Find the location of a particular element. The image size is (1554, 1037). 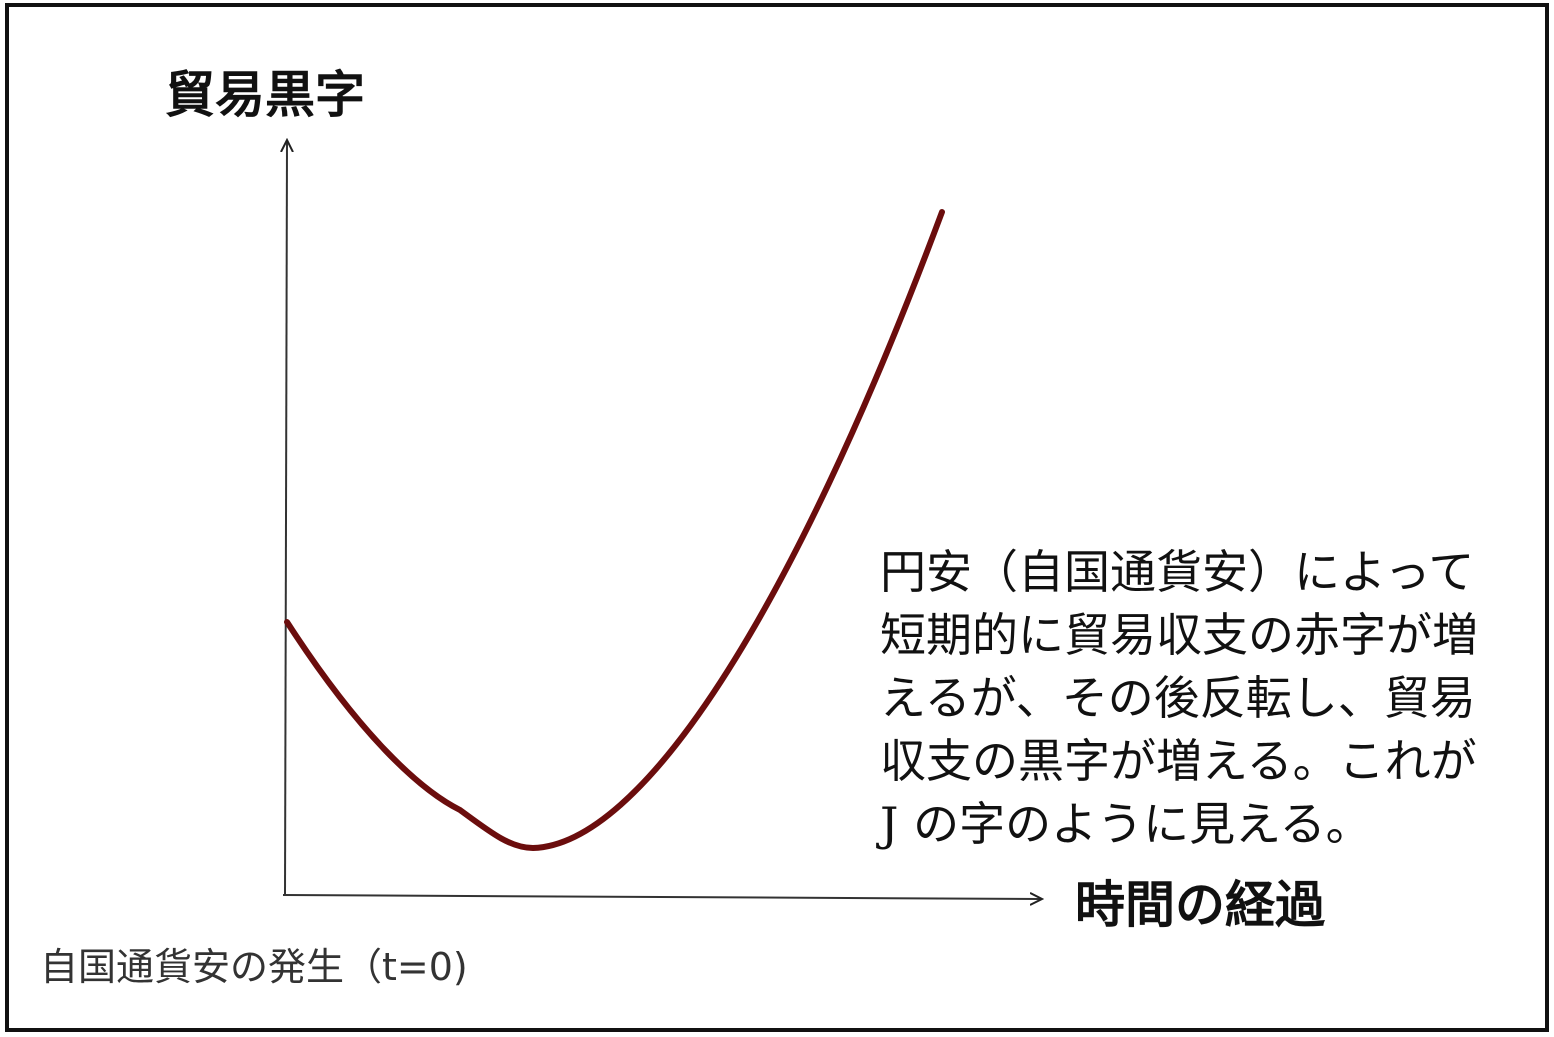

annotation-line: えるが、その後反転し、貿易 is located at coordinates (1178, 698).